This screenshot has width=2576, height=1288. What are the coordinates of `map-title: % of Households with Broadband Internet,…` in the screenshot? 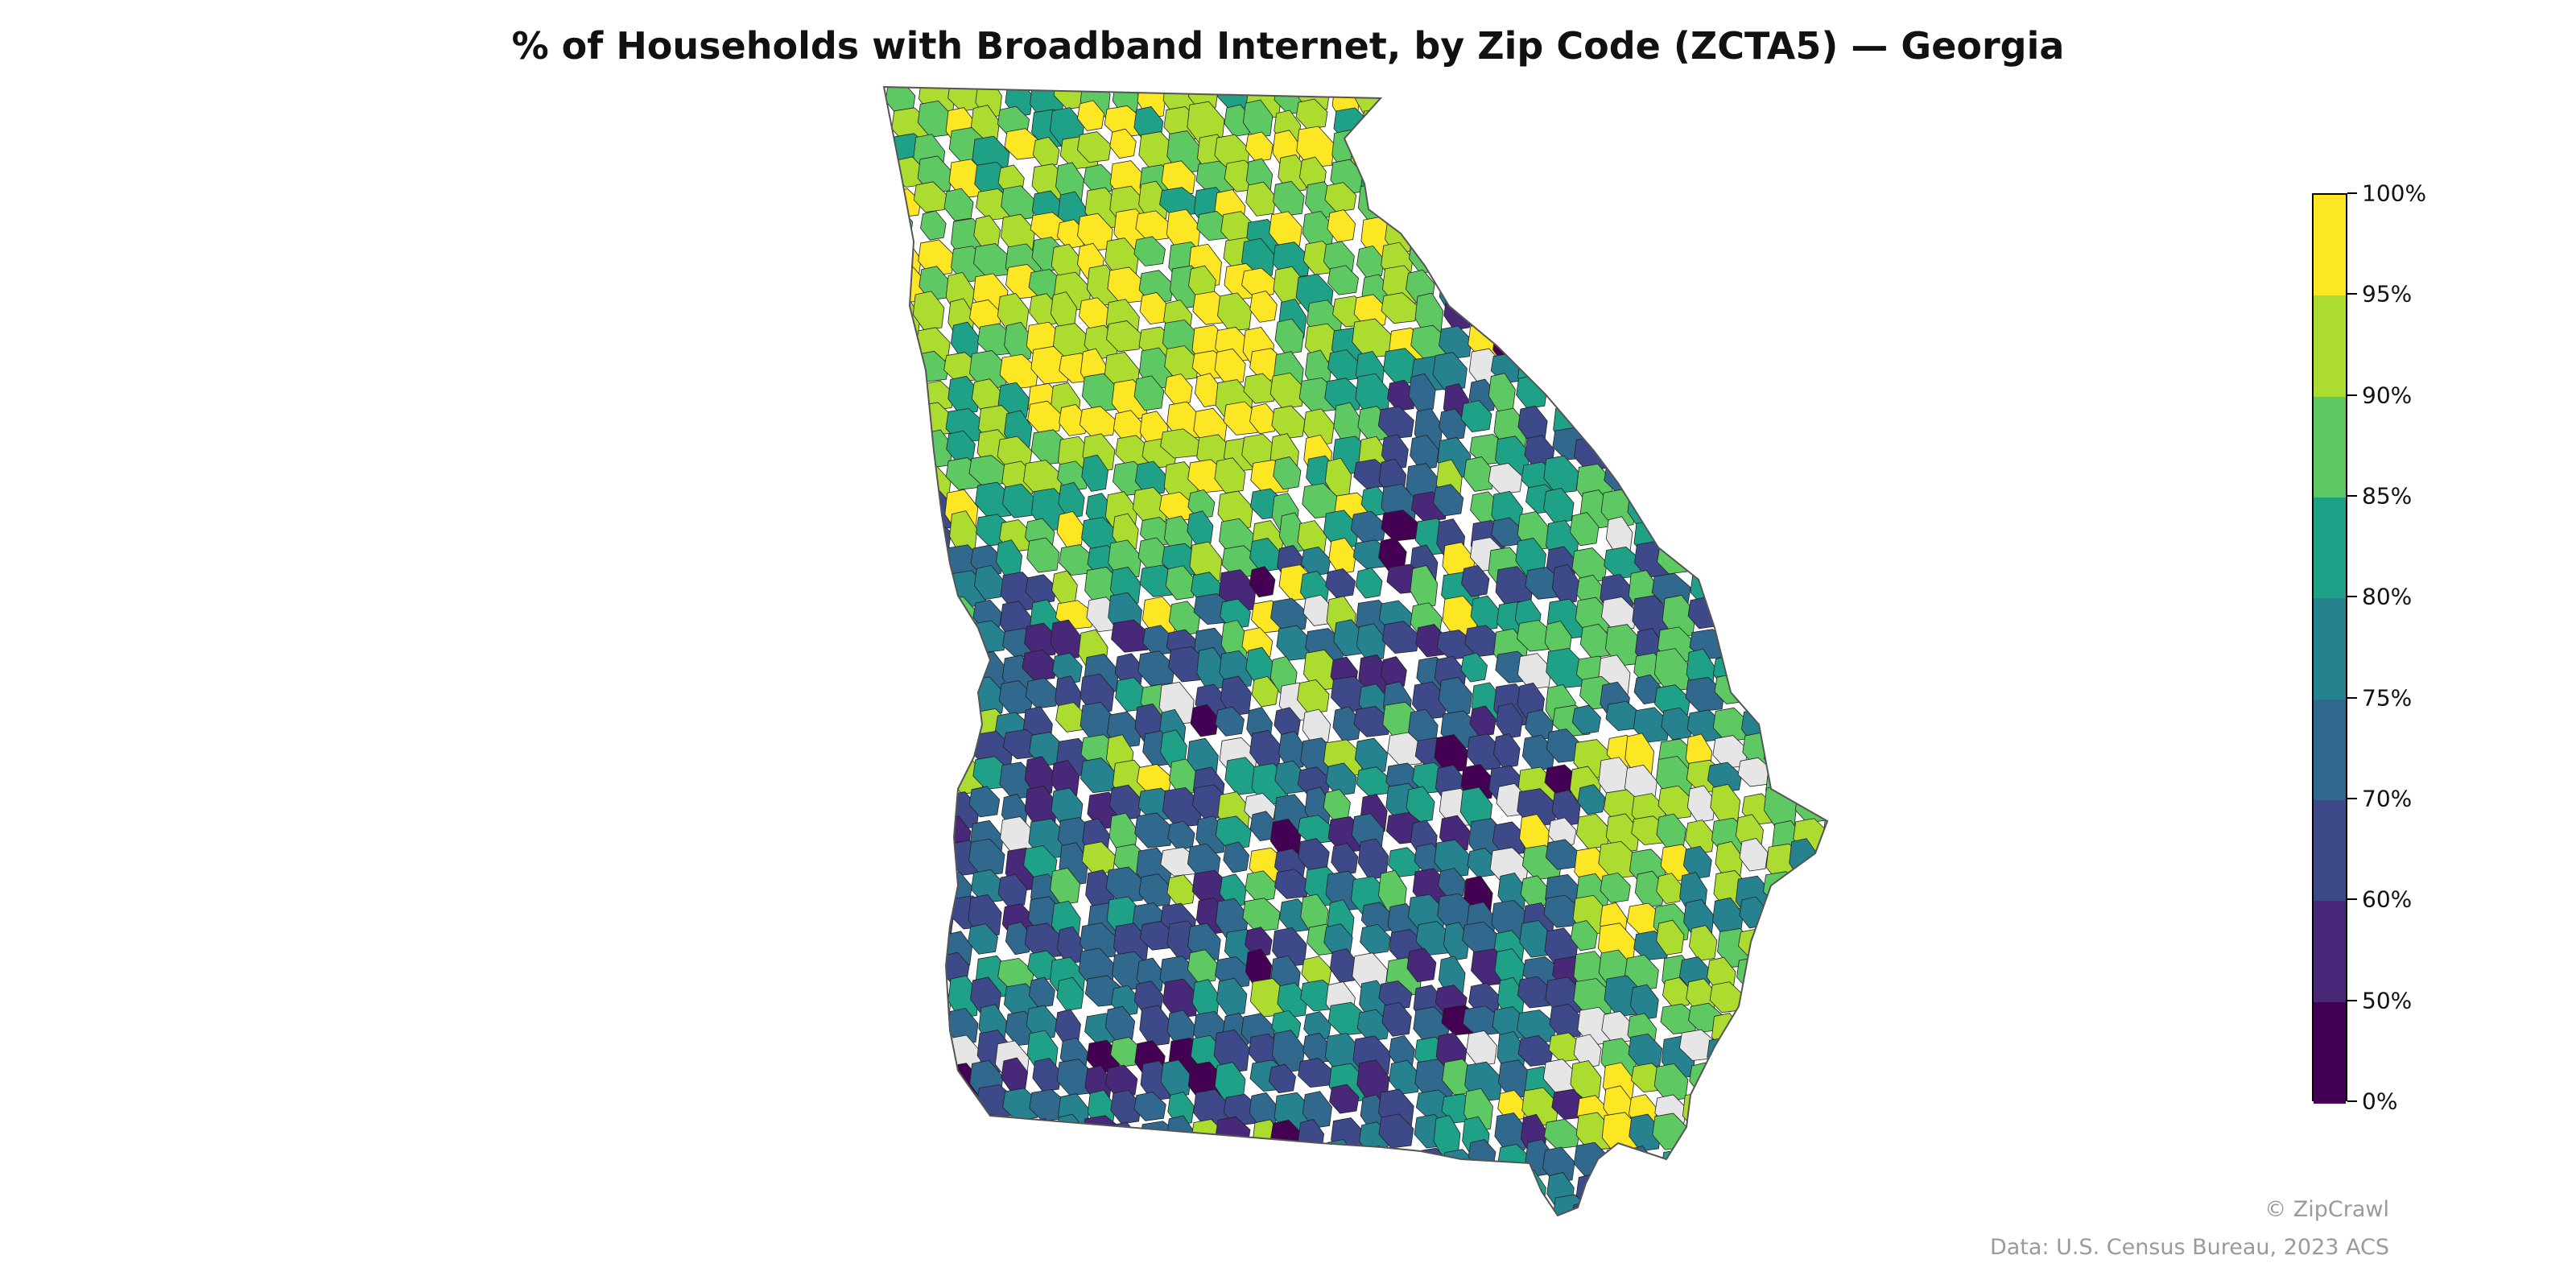 It's located at (1288, 46).